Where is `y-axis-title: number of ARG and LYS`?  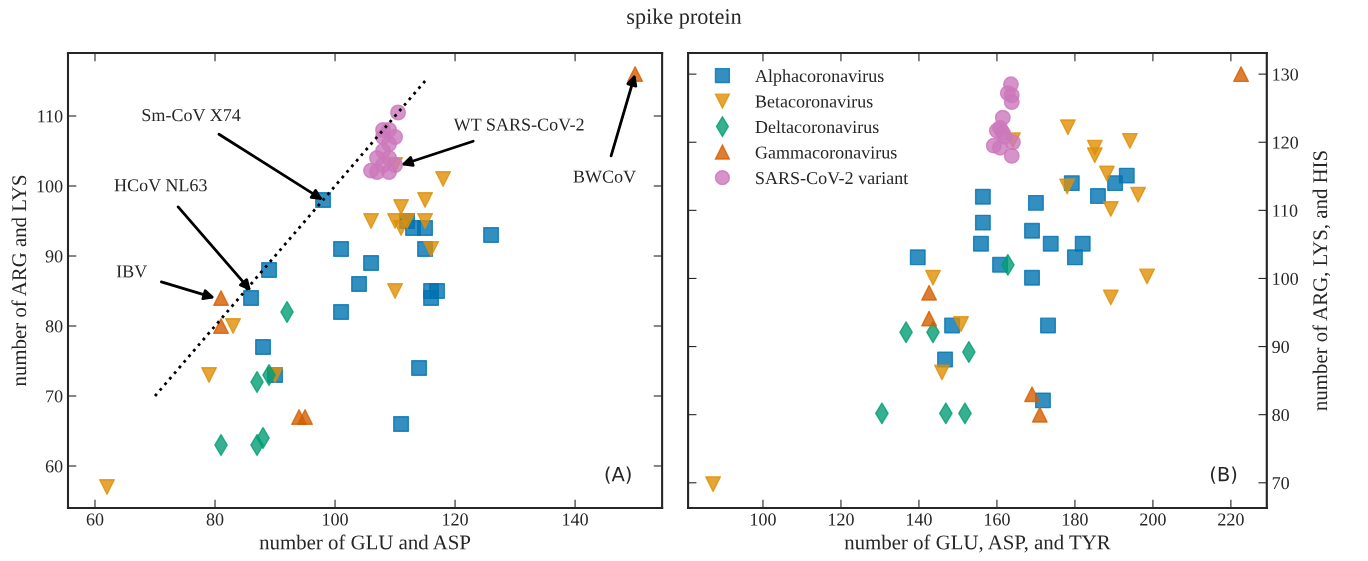
y-axis-title: number of ARG and LYS is located at coordinates (19, 281).